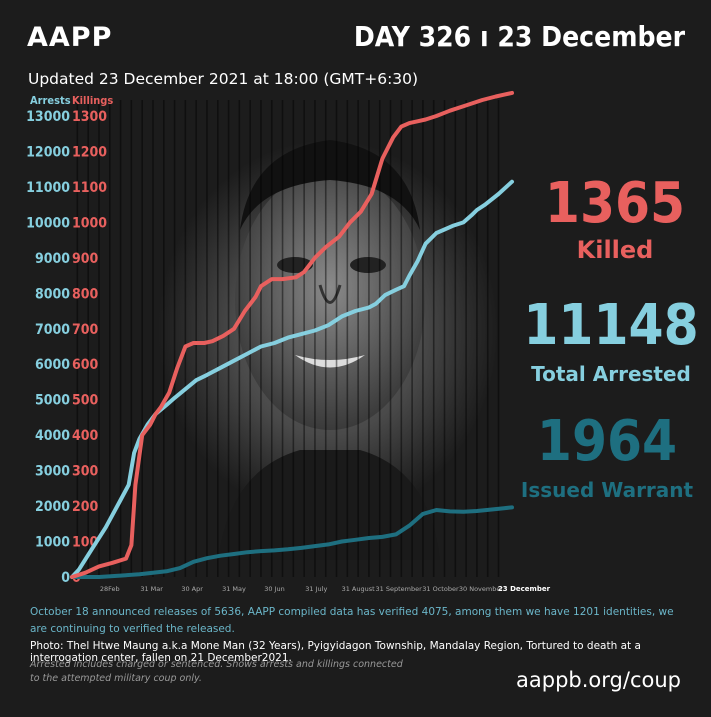 The image size is (711, 717). What do you see at coordinates (192, 589) in the screenshot?
I see `x-tick-label: 30 Apr` at bounding box center [192, 589].